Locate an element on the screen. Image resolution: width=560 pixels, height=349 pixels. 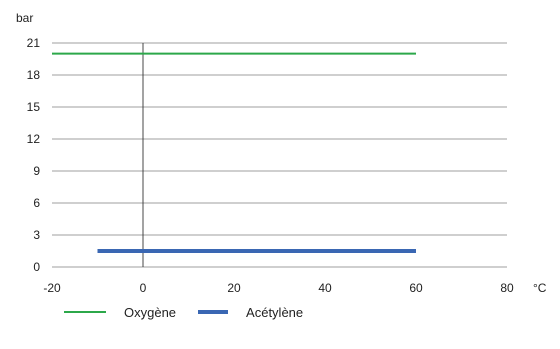
legend: Oxygène Acétylène is located at coordinates (194, 312).